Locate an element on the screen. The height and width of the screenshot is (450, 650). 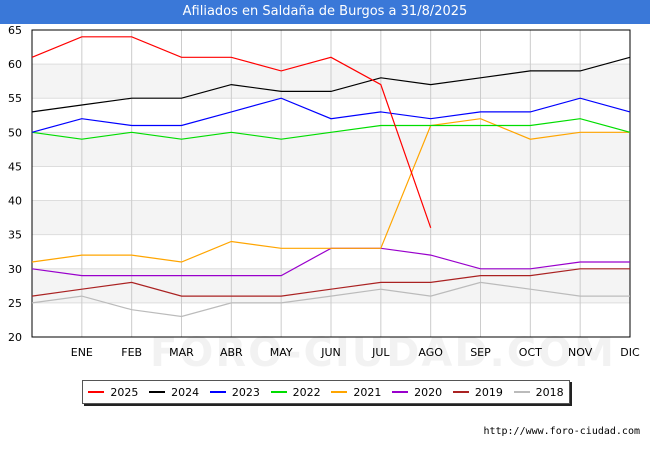
legend-item-2024: 2024 is located at coordinates (174, 392).